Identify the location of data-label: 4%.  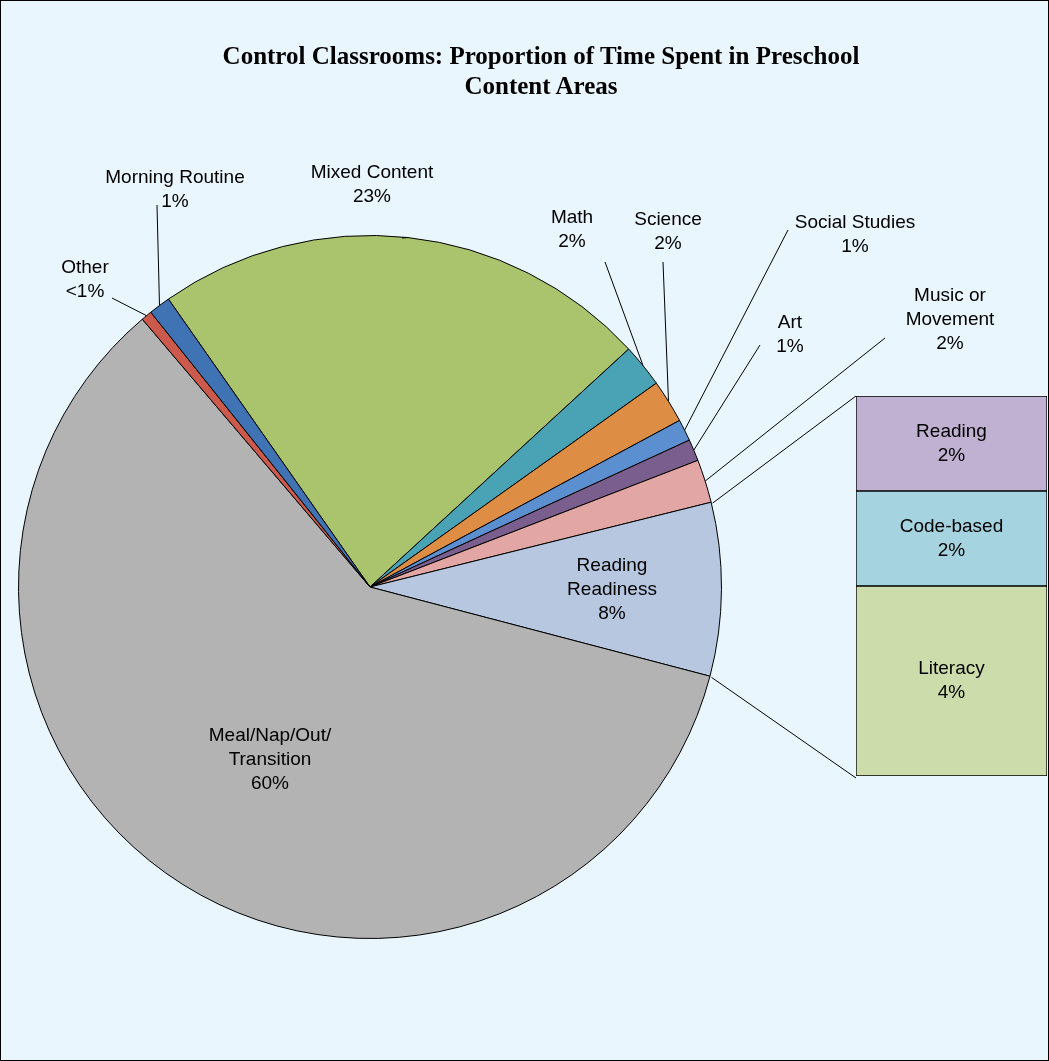
(951, 692).